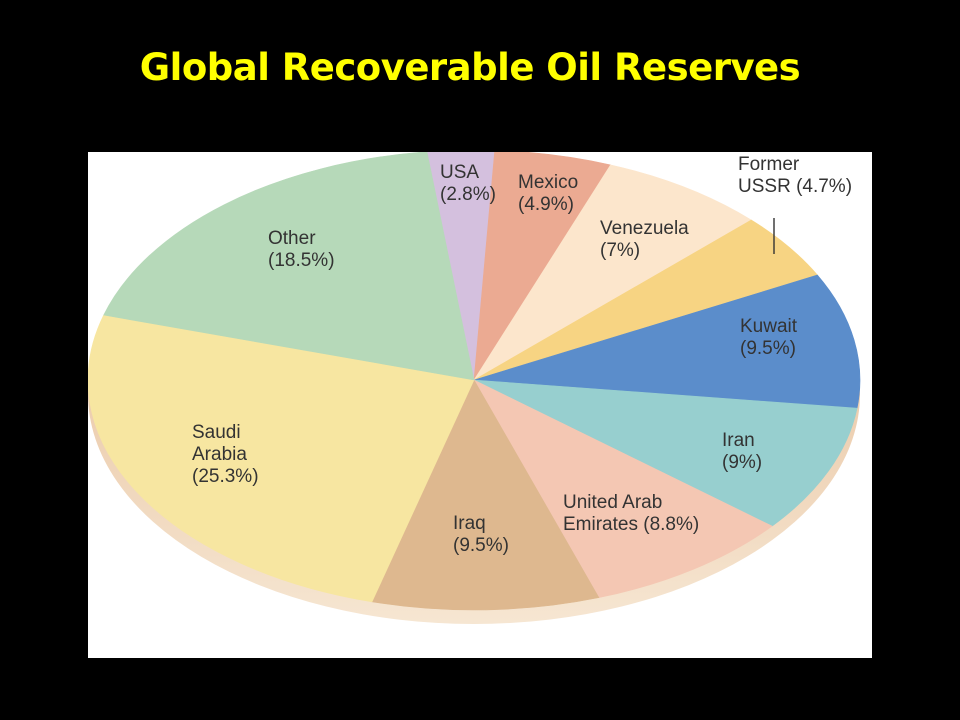 The width and height of the screenshot is (960, 720). What do you see at coordinates (548, 193) in the screenshot?
I see `slice-label-mexico: Mexico (4.9%)` at bounding box center [548, 193].